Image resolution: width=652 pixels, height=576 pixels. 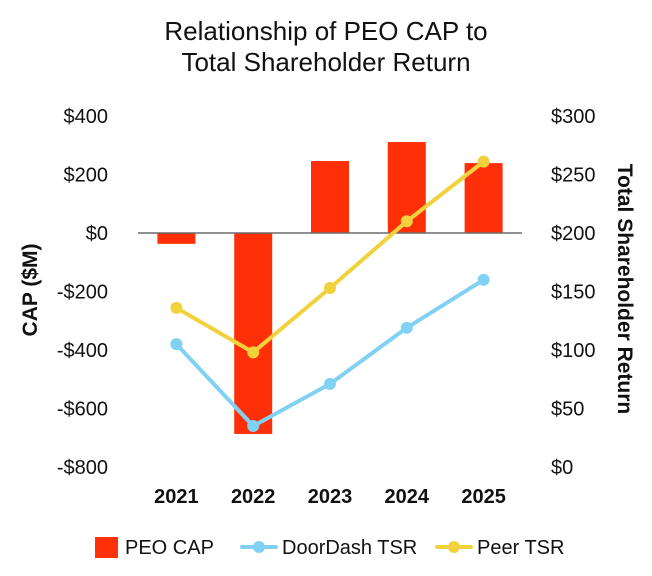 I want to click on y-left-tick-label: -$800, so click(x=82, y=468).